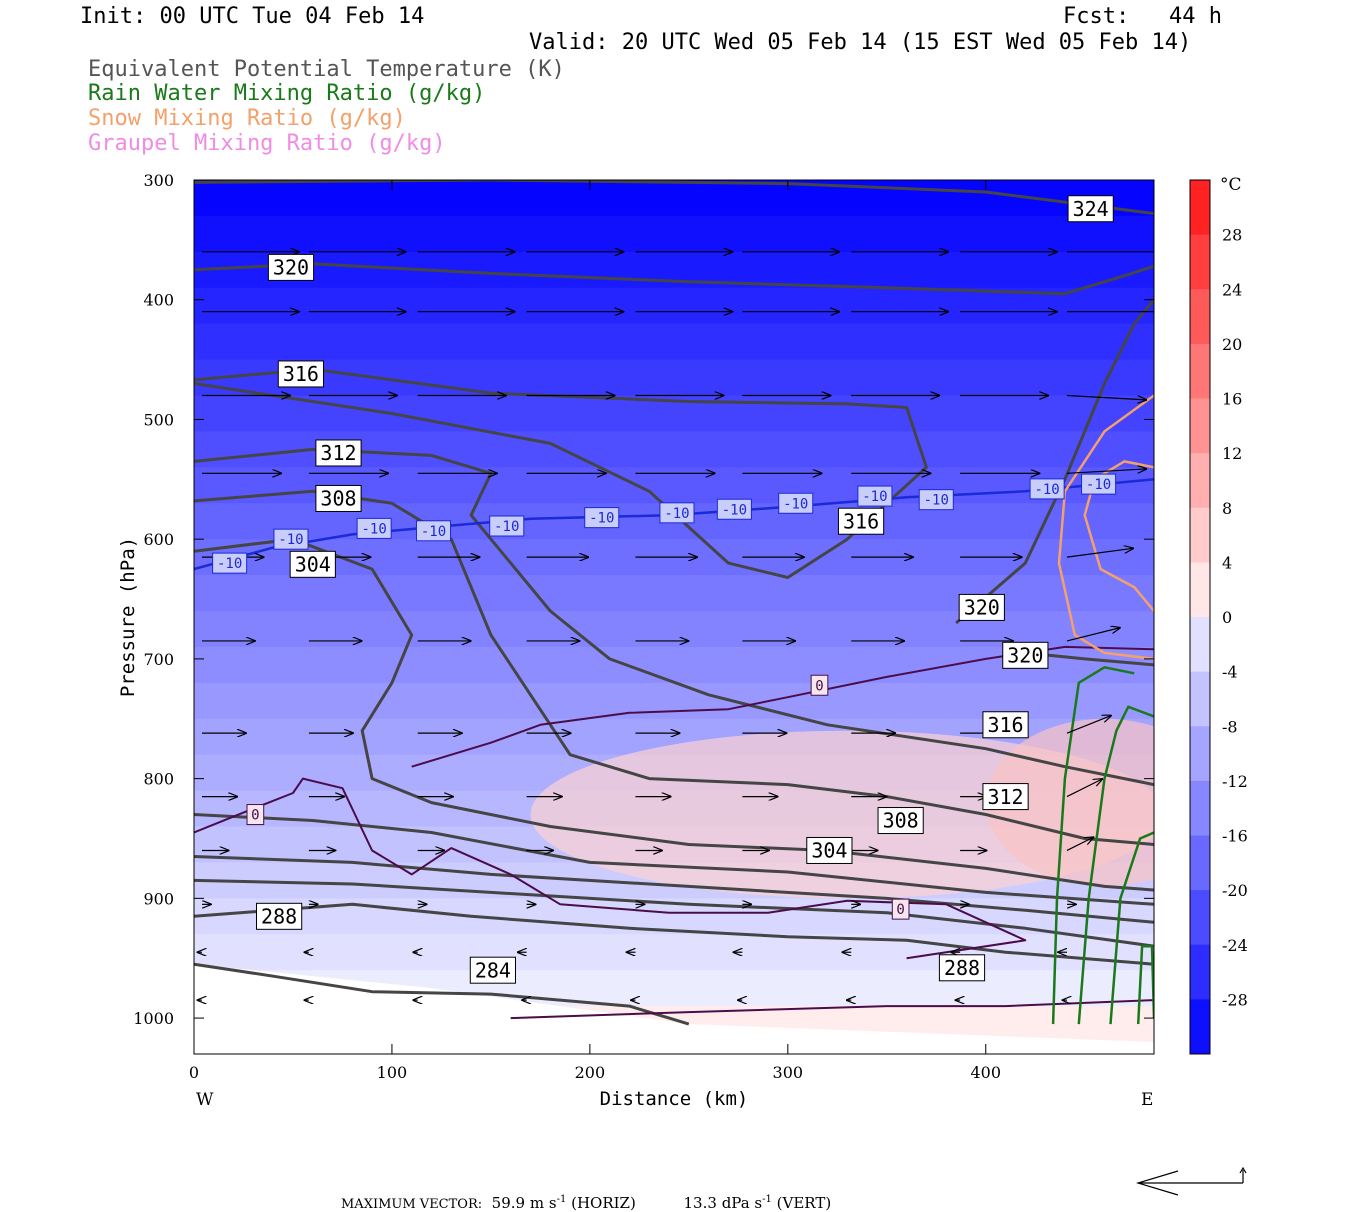 This screenshot has width=1350, height=1212. Describe the element at coordinates (493, 970) in the screenshot. I see `contour-label: 284` at that location.